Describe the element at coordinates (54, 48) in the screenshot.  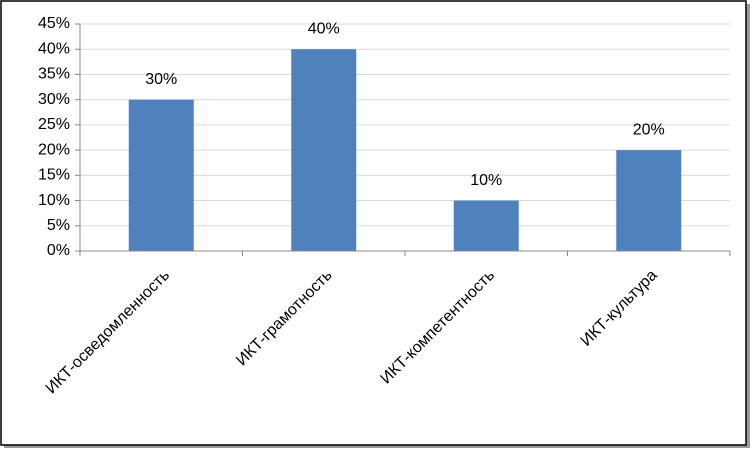
I see `y-tick-label: 40%` at that location.